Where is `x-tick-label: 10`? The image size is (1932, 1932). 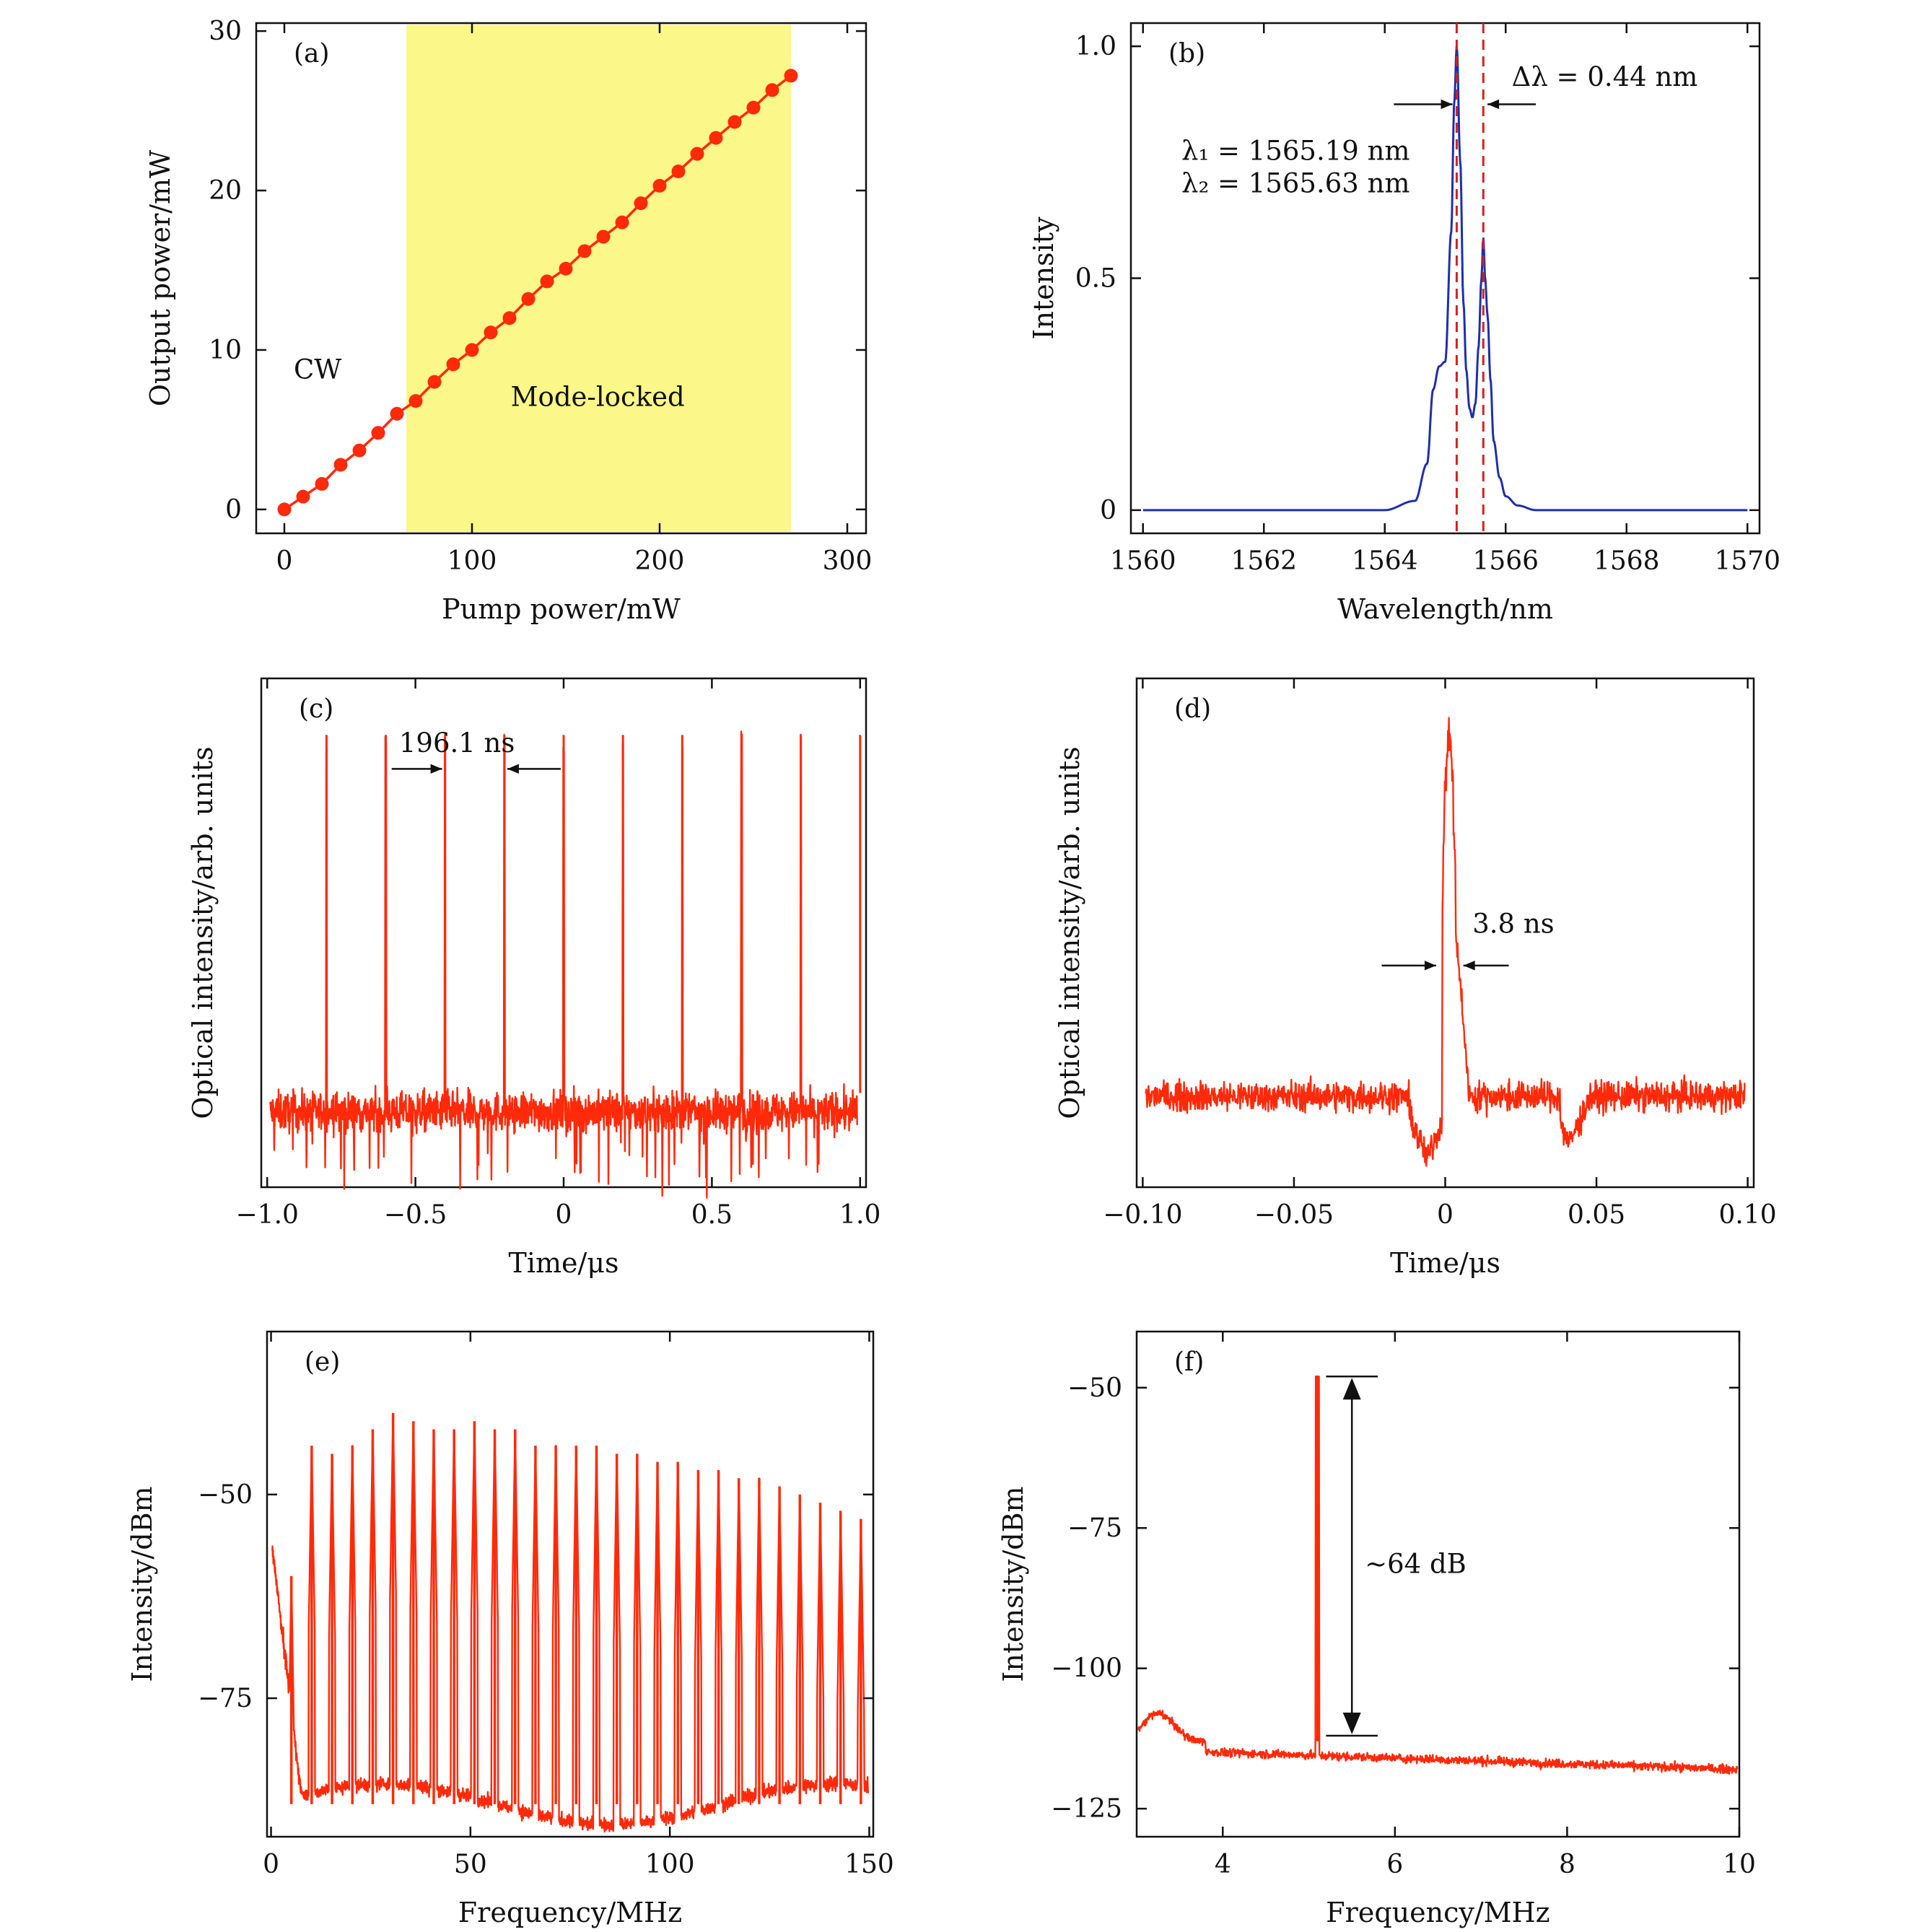 x-tick-label: 10 is located at coordinates (1739, 1864).